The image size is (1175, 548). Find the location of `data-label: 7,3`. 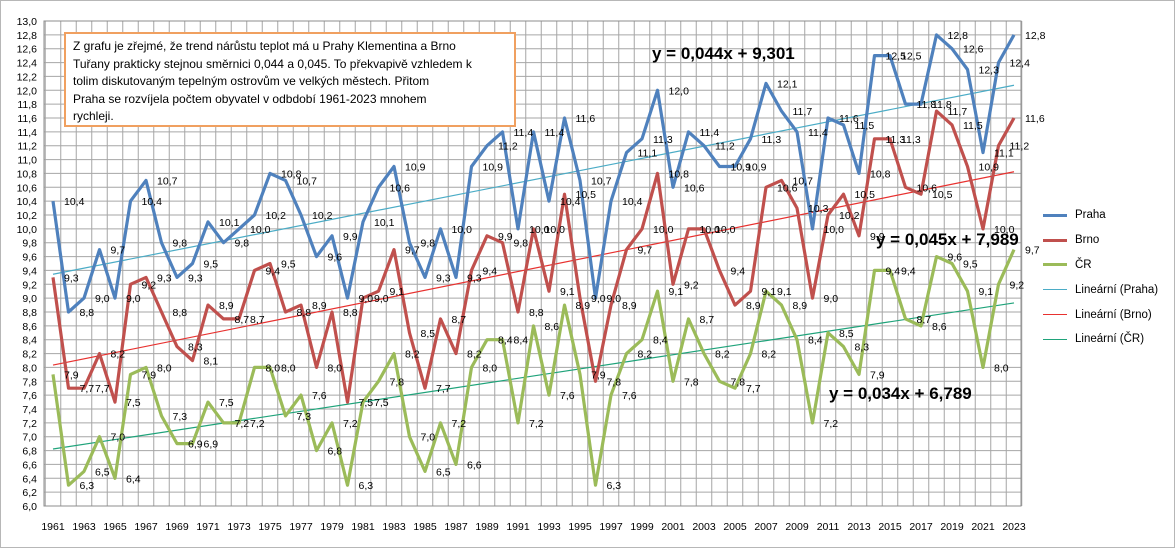

data-label: 7,3 is located at coordinates (304, 417).